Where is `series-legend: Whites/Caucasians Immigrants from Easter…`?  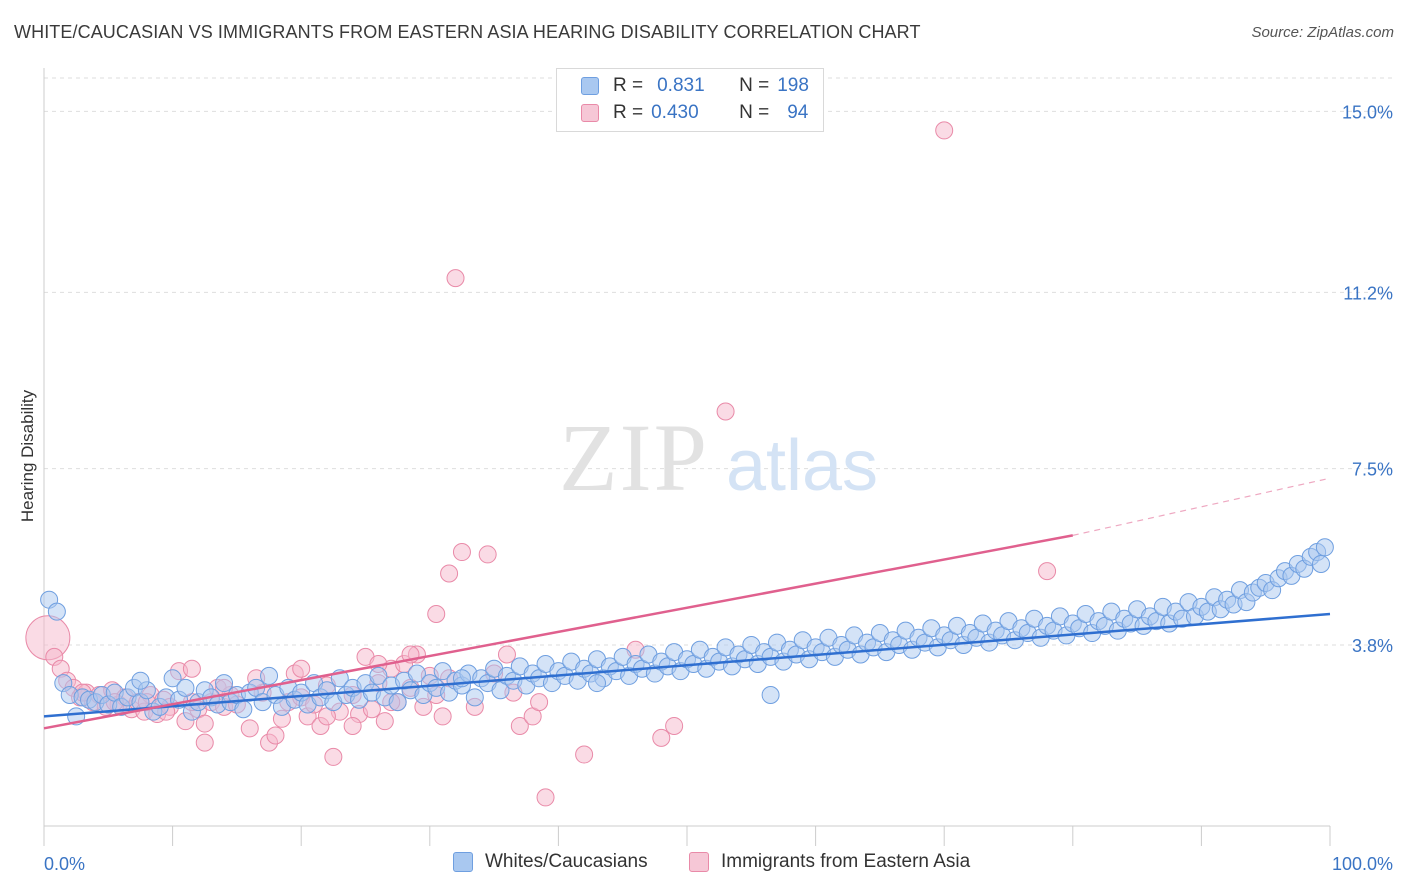 series-legend: Whites/Caucasians Immigrants from Easter… is located at coordinates (703, 865).